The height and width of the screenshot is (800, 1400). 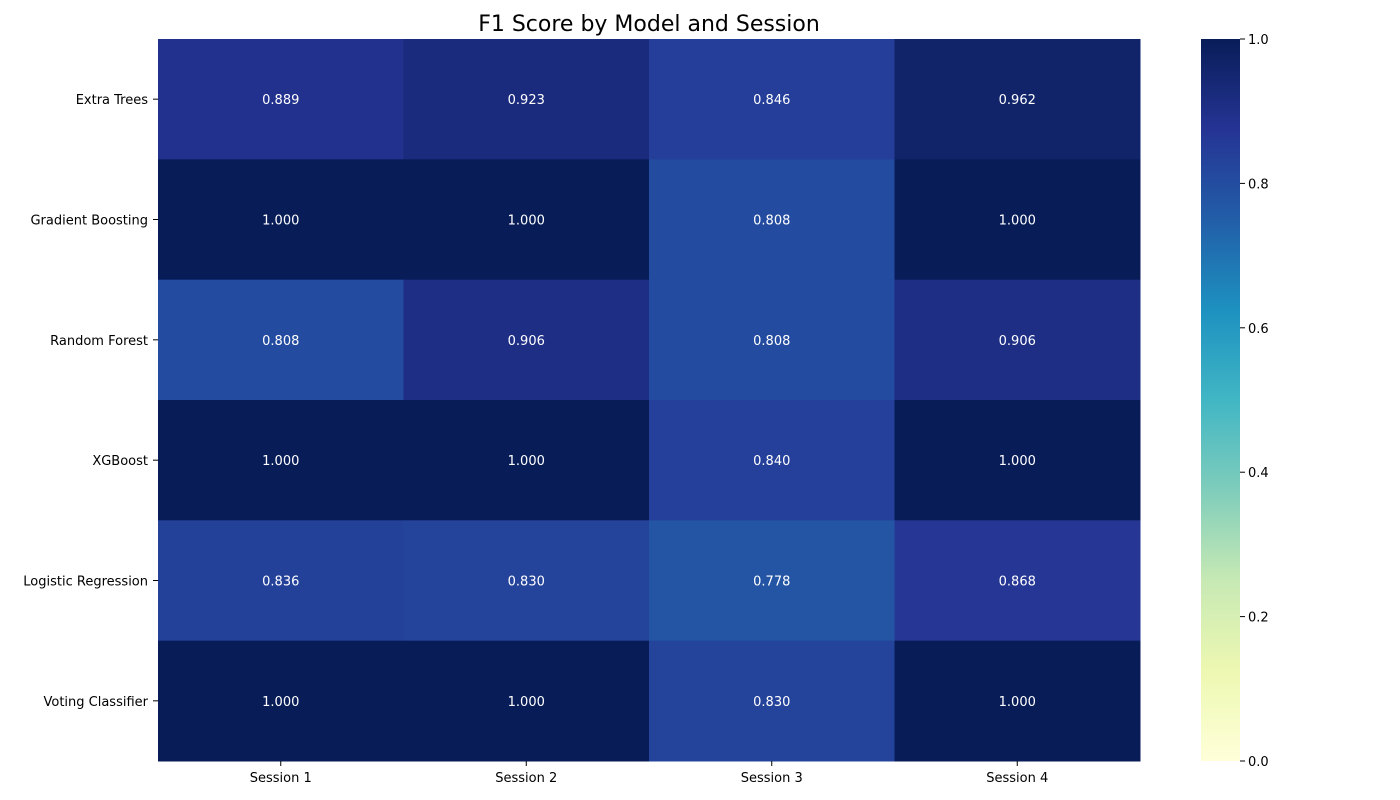 What do you see at coordinates (99, 341) in the screenshot?
I see `y-tick-label: Random Forest` at bounding box center [99, 341].